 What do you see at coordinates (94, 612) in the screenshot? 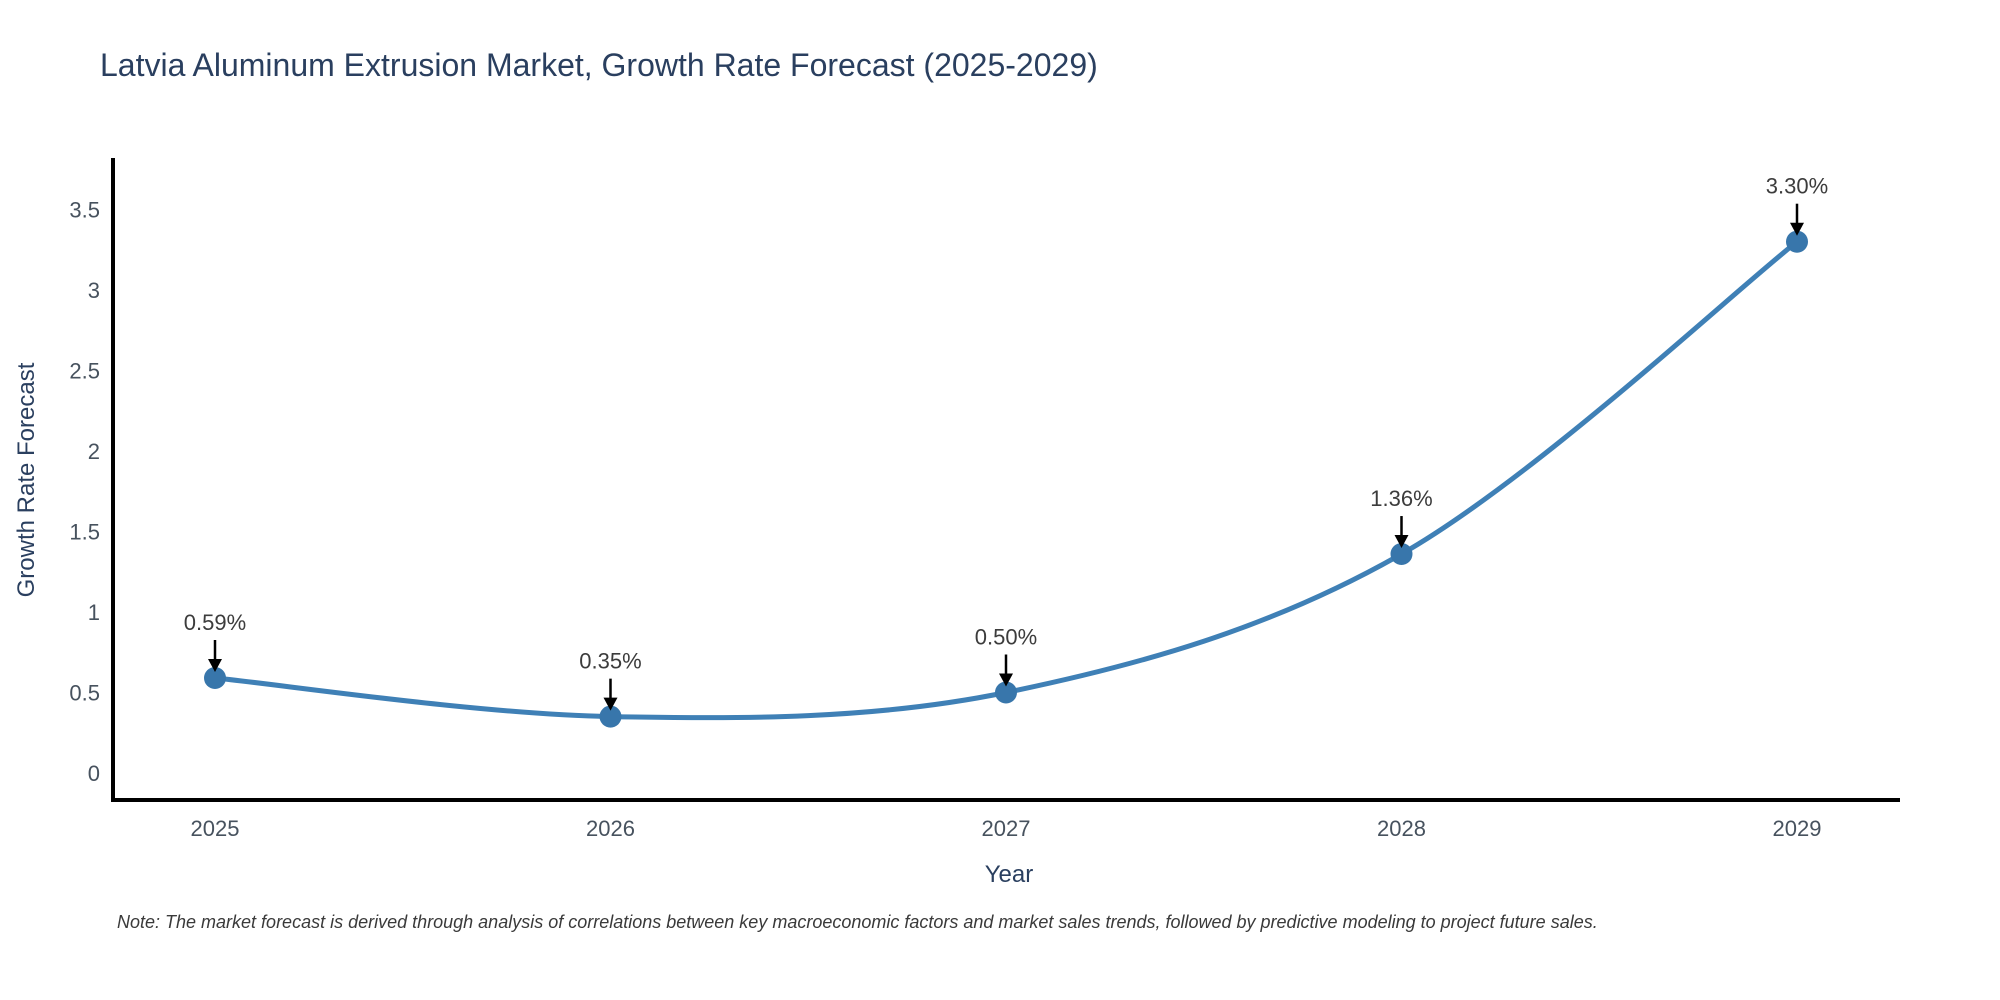
I see `y-tick-label: 1` at bounding box center [94, 612].